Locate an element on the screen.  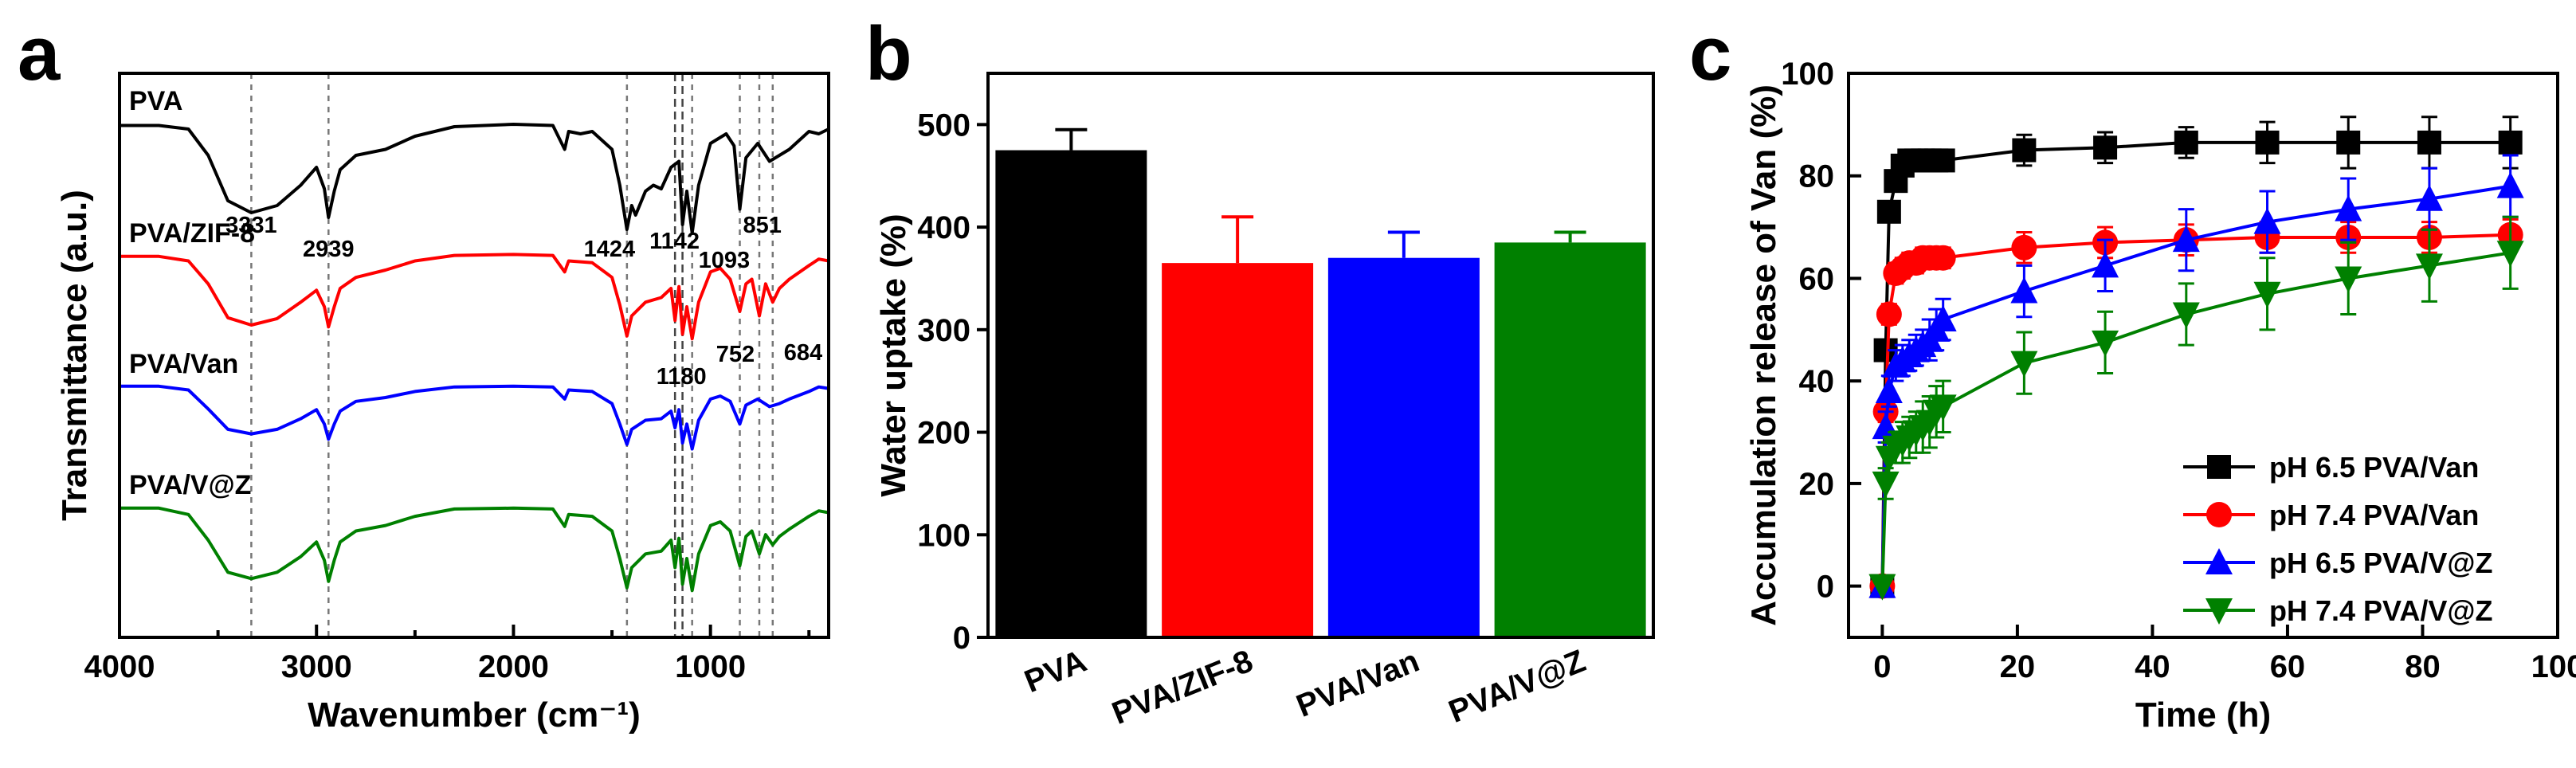
y-axis-title: Water uptake (%) is located at coordinates (894, 355).